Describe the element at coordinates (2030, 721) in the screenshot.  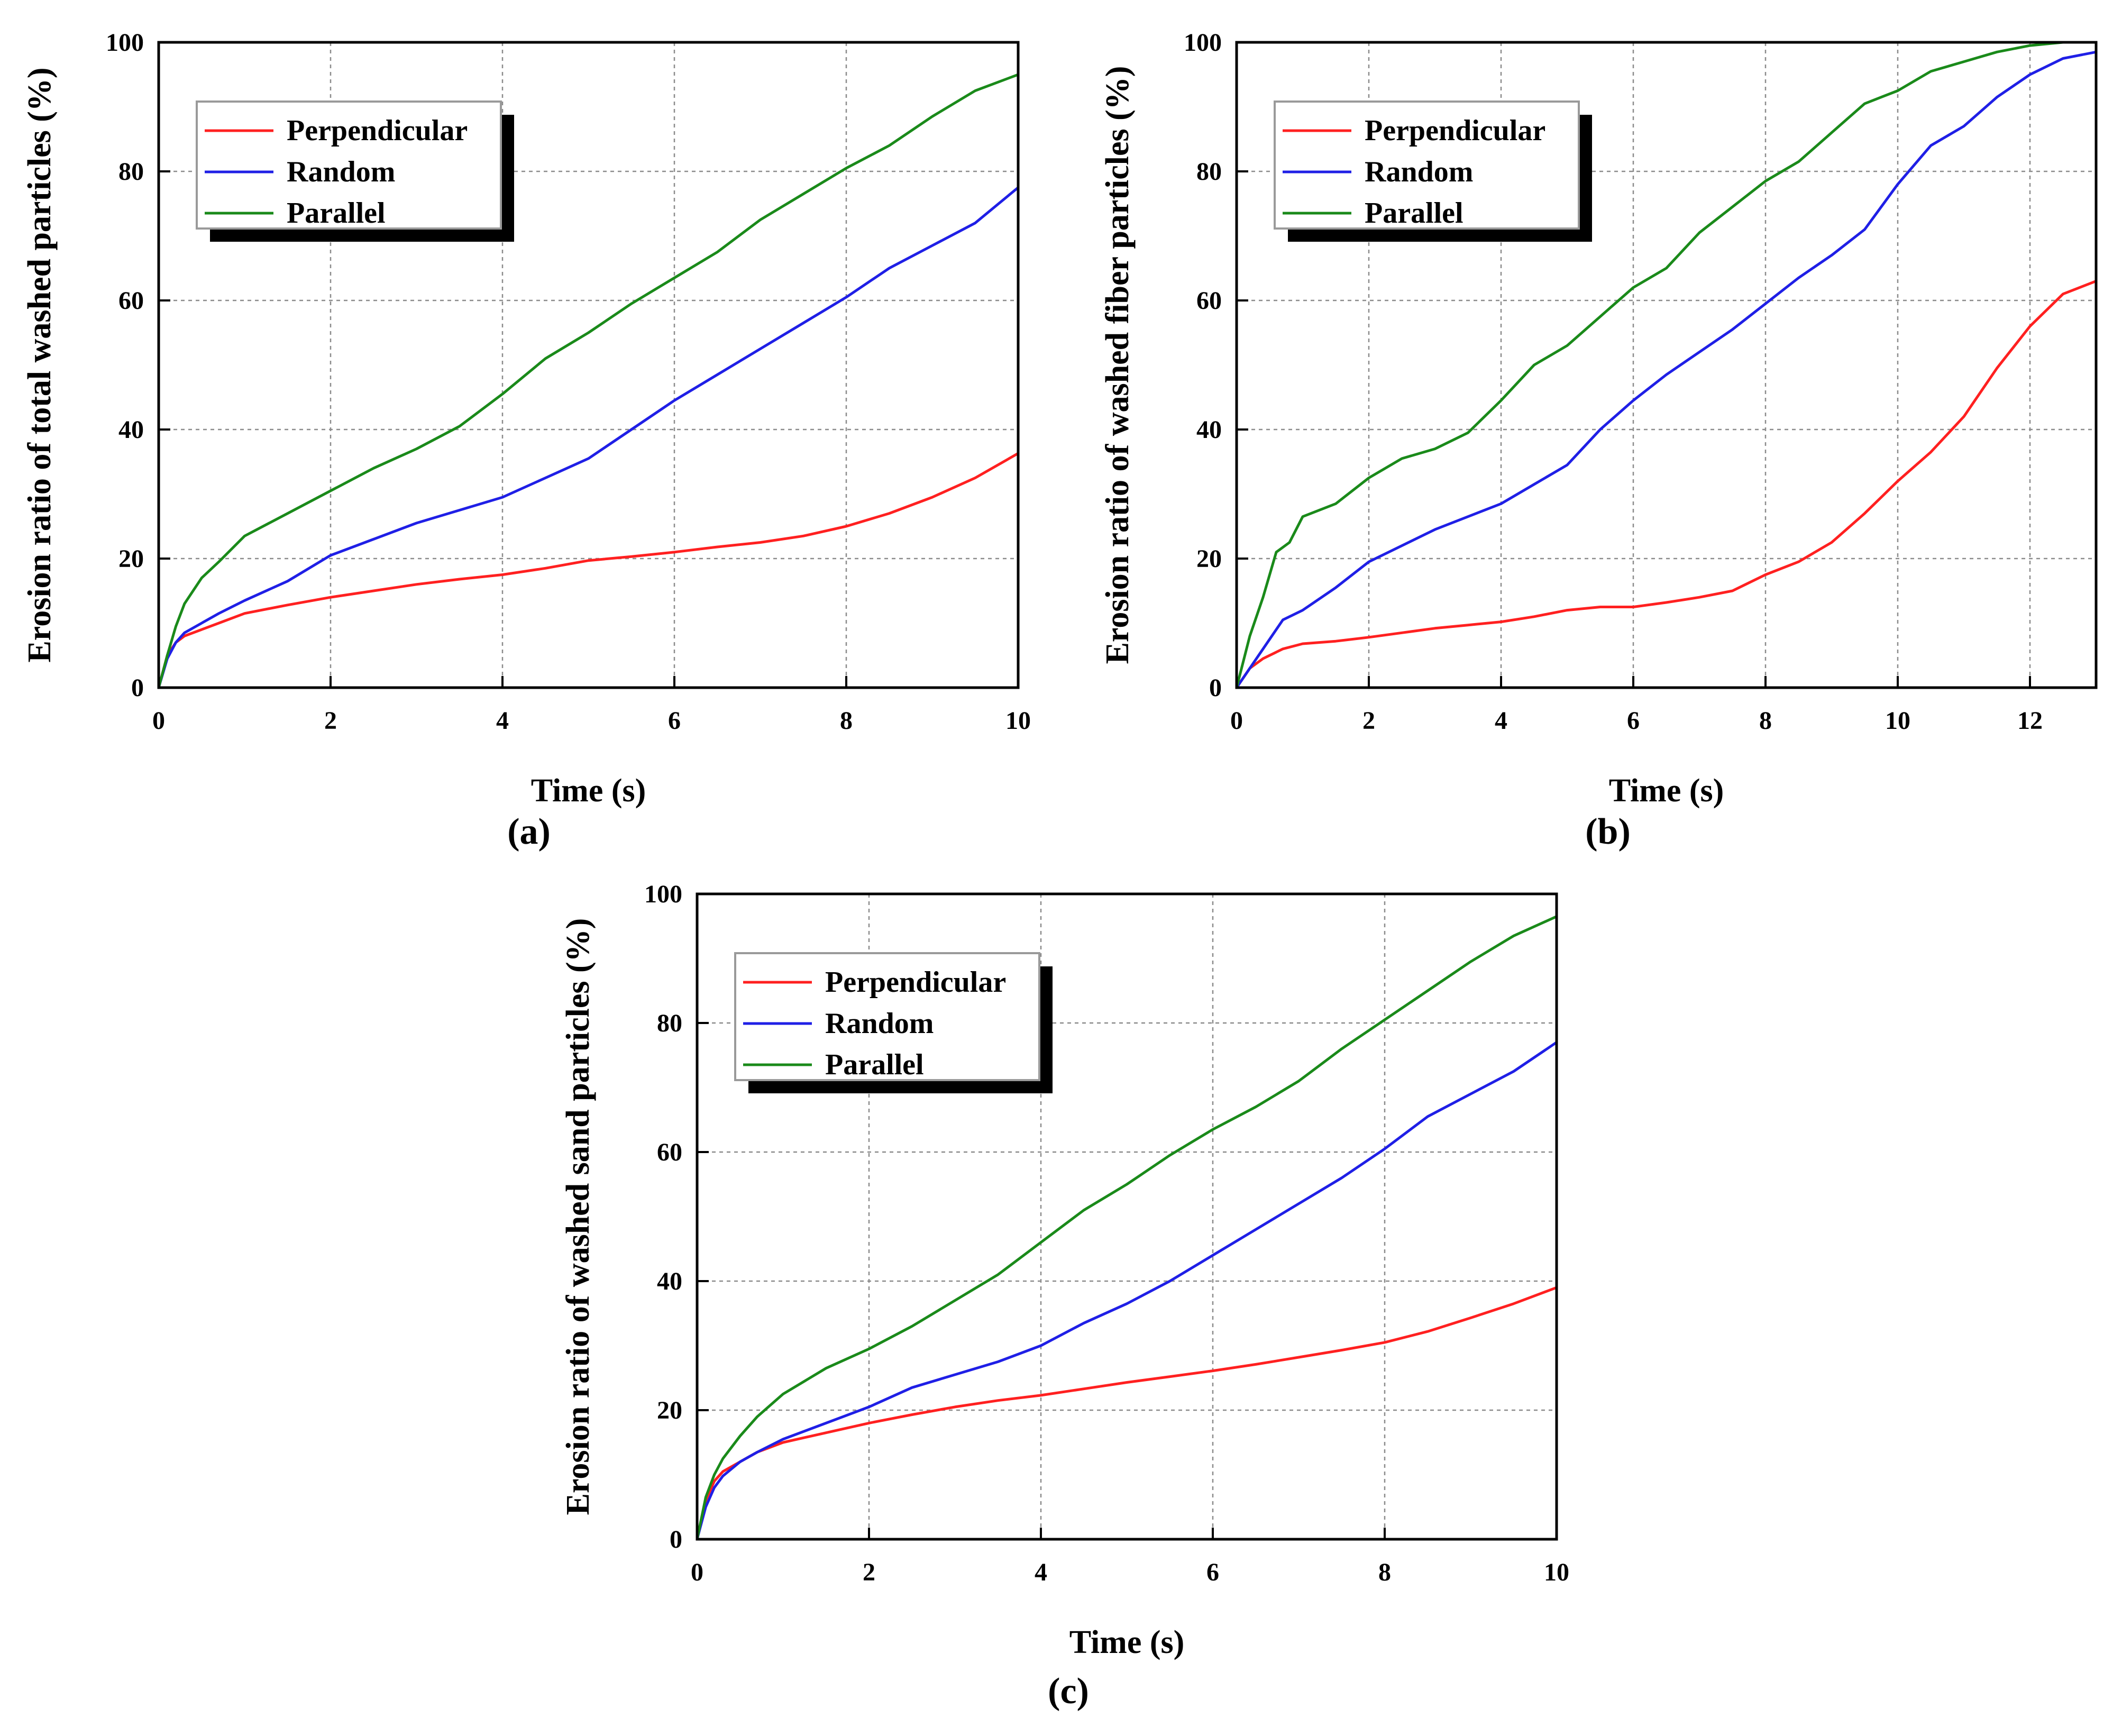
I see `x-tick-label: 12` at that location.